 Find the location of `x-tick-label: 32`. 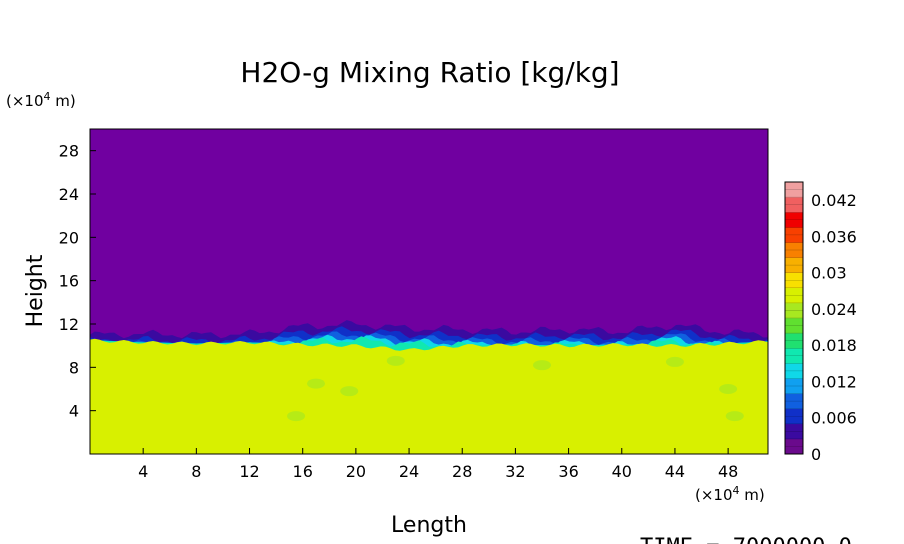

x-tick-label: 32 is located at coordinates (515, 471).